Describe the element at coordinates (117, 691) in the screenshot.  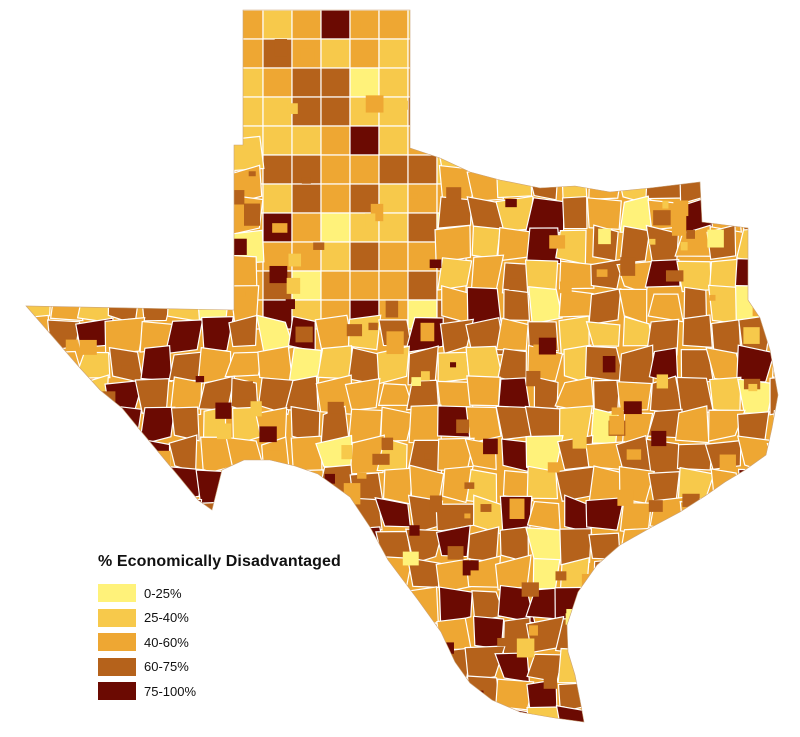
I see `legend-swatch` at that location.